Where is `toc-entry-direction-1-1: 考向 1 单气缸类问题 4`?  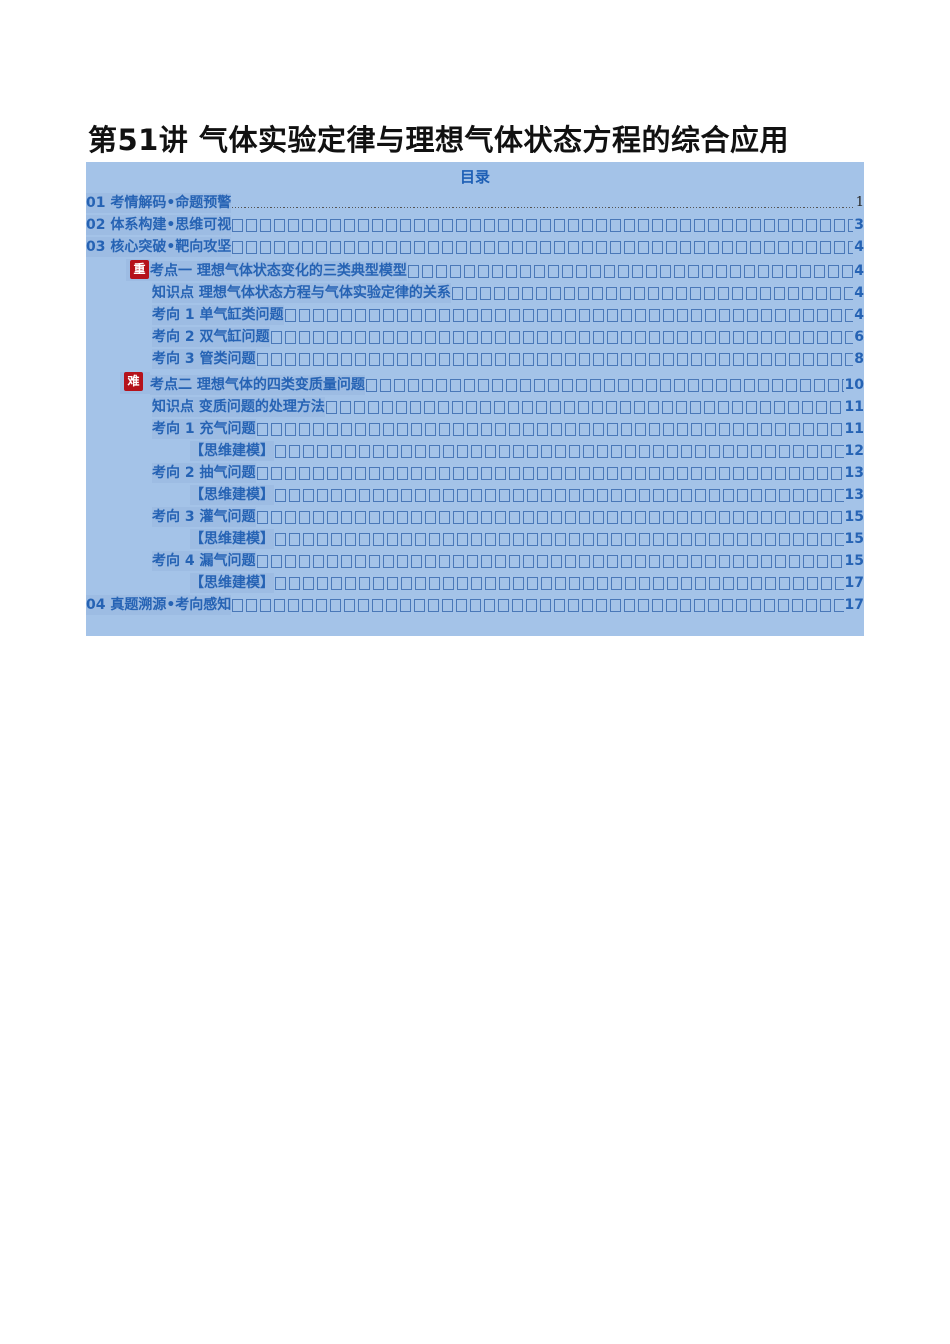 toc-entry-direction-1-1: 考向 1 单气缸类问题 4 is located at coordinates (508, 315).